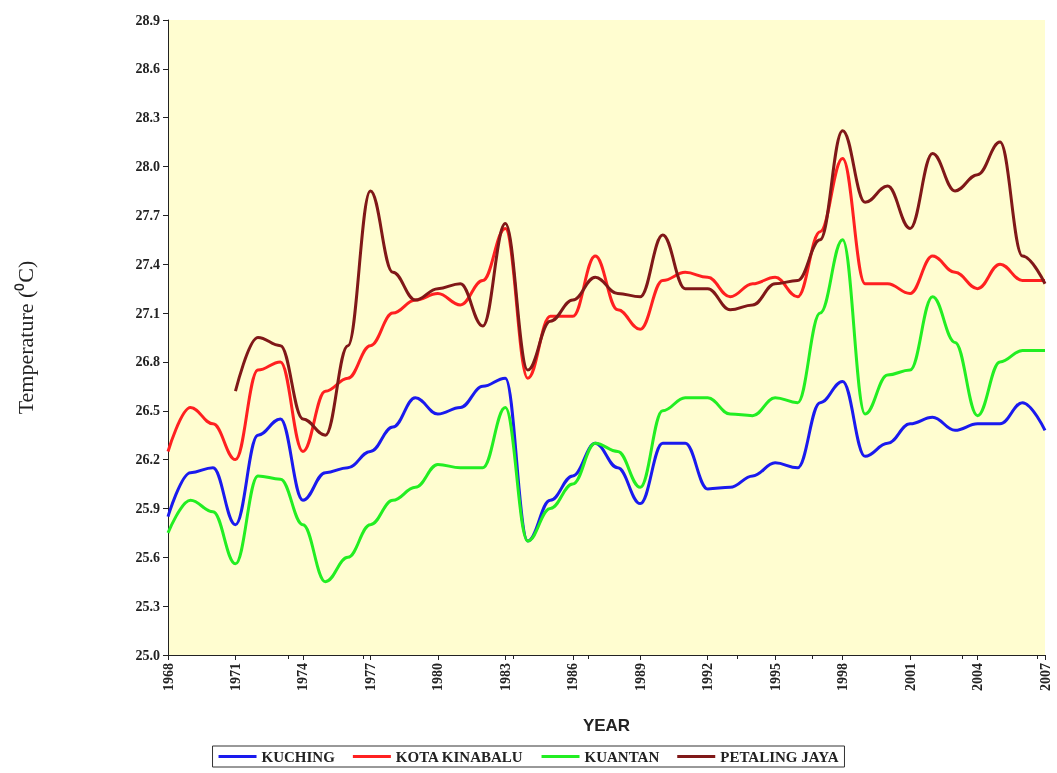 The width and height of the screenshot is (1057, 773). What do you see at coordinates (303, 677) in the screenshot?
I see `x-tick-label: 1974` at bounding box center [303, 677].